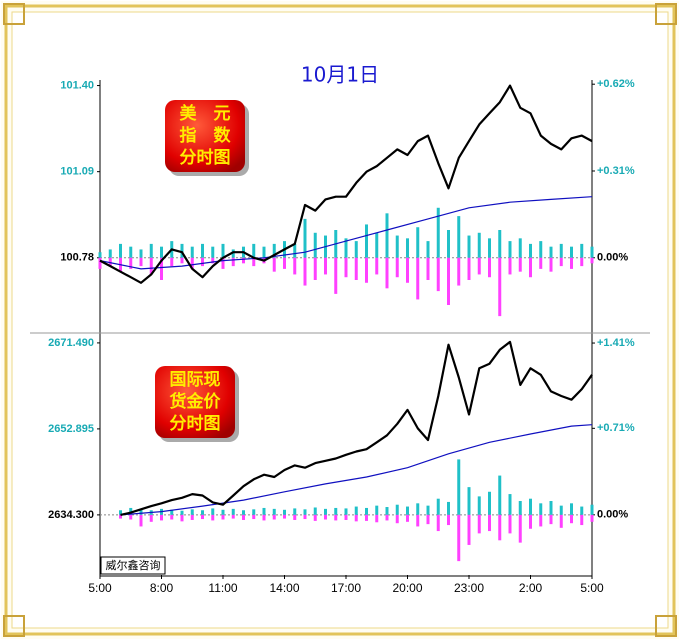  What do you see at coordinates (616, 428) in the screenshot?
I see `y2-tick-label: +0.71%` at bounding box center [616, 428].